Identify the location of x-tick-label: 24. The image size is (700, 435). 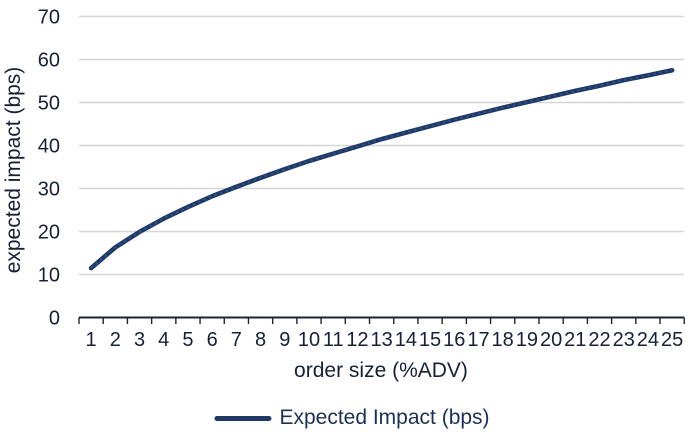
(648, 340).